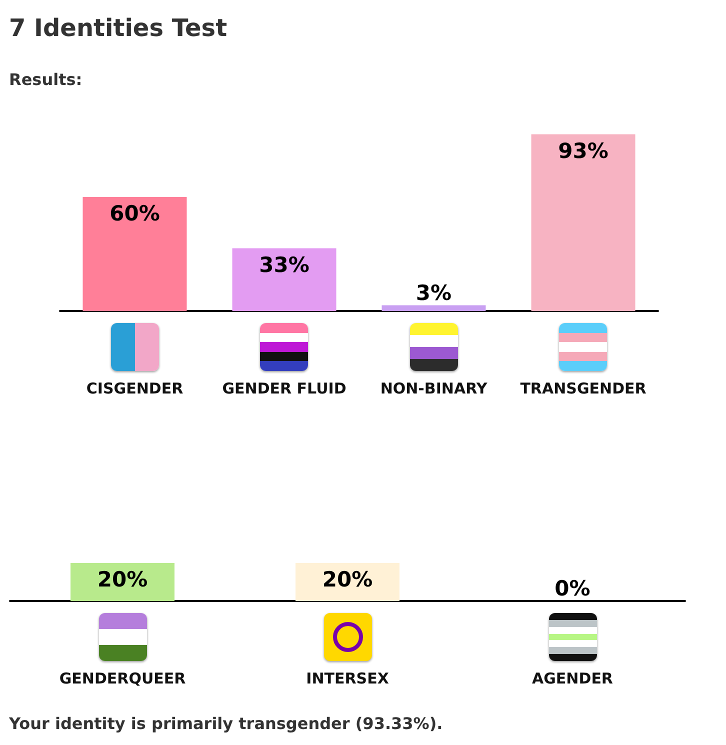 This screenshot has height=745, width=726. What do you see at coordinates (226, 723) in the screenshot?
I see `text: Your identity is primarily transgender (93.33%).` at bounding box center [226, 723].